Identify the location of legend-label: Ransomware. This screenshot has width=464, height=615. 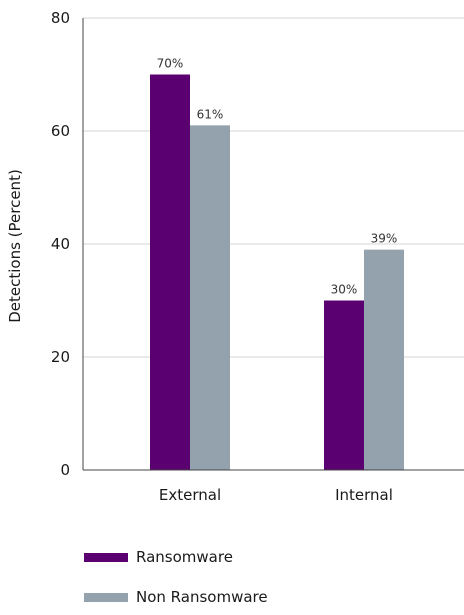
(184, 557).